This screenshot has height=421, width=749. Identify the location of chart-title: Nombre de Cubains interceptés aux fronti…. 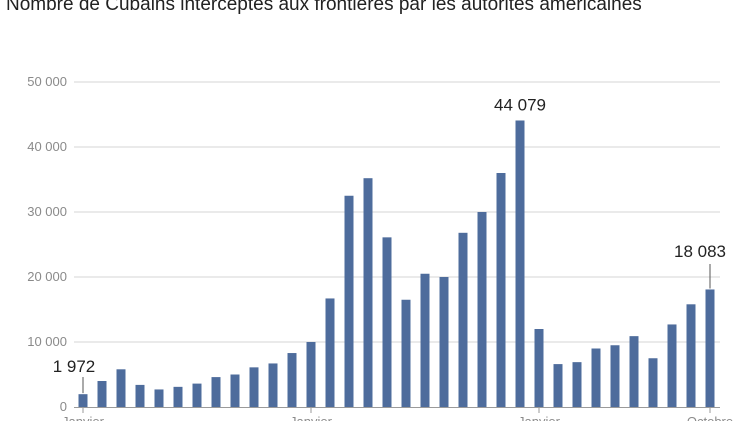
(324, 7).